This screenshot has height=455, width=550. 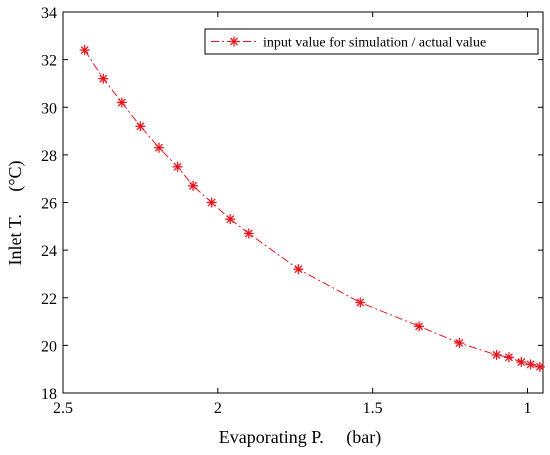 What do you see at coordinates (49, 251) in the screenshot?
I see `y-tick-label: 24` at bounding box center [49, 251].